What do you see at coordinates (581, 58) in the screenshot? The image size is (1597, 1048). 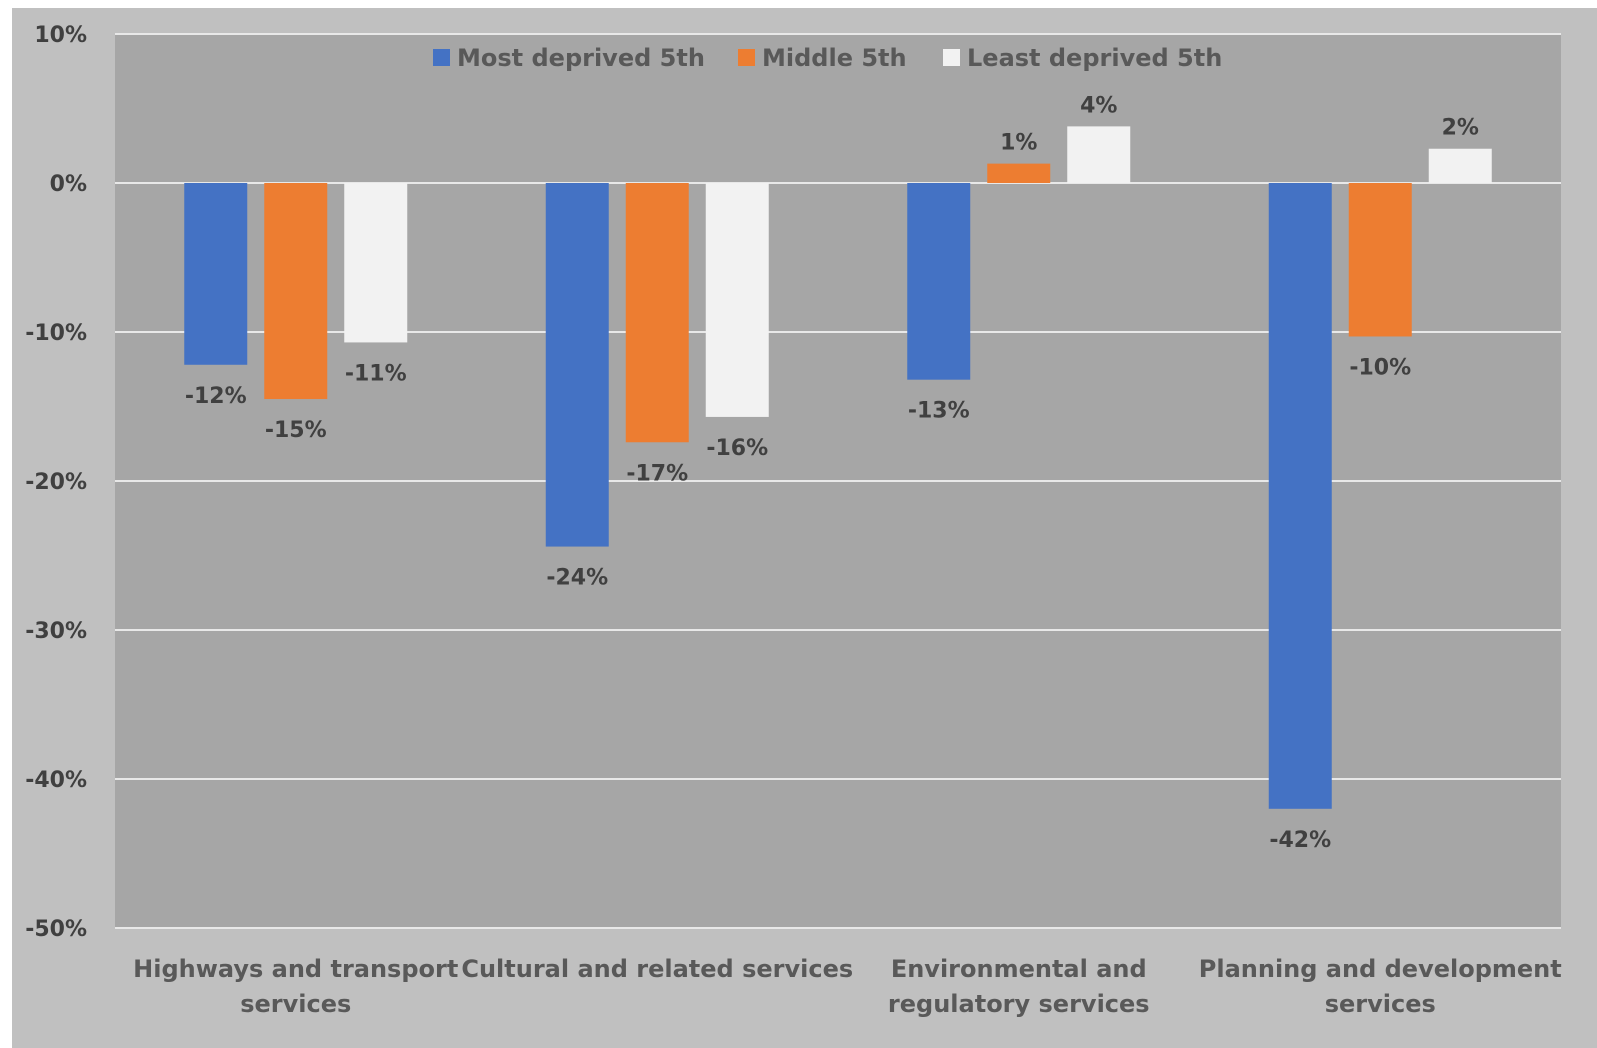 I see `legend-label: Most deprived 5th` at bounding box center [581, 58].